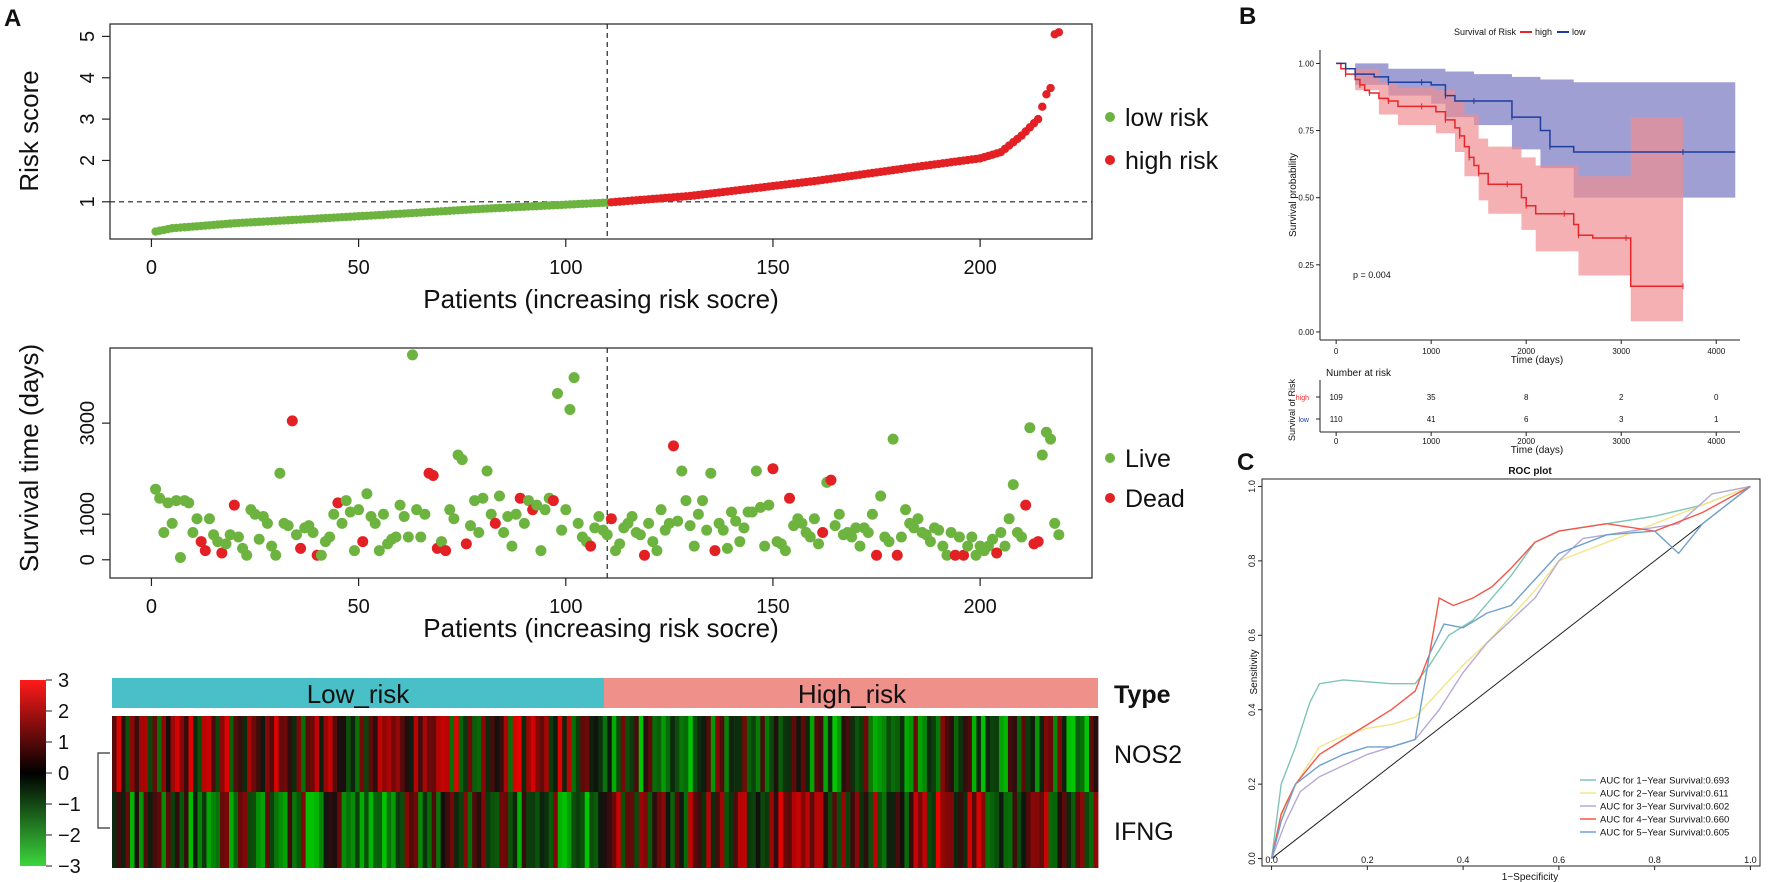 Image resolution: width=1772 pixels, height=882 pixels. I want to click on surv-xtick-label: 50, so click(358, 607).